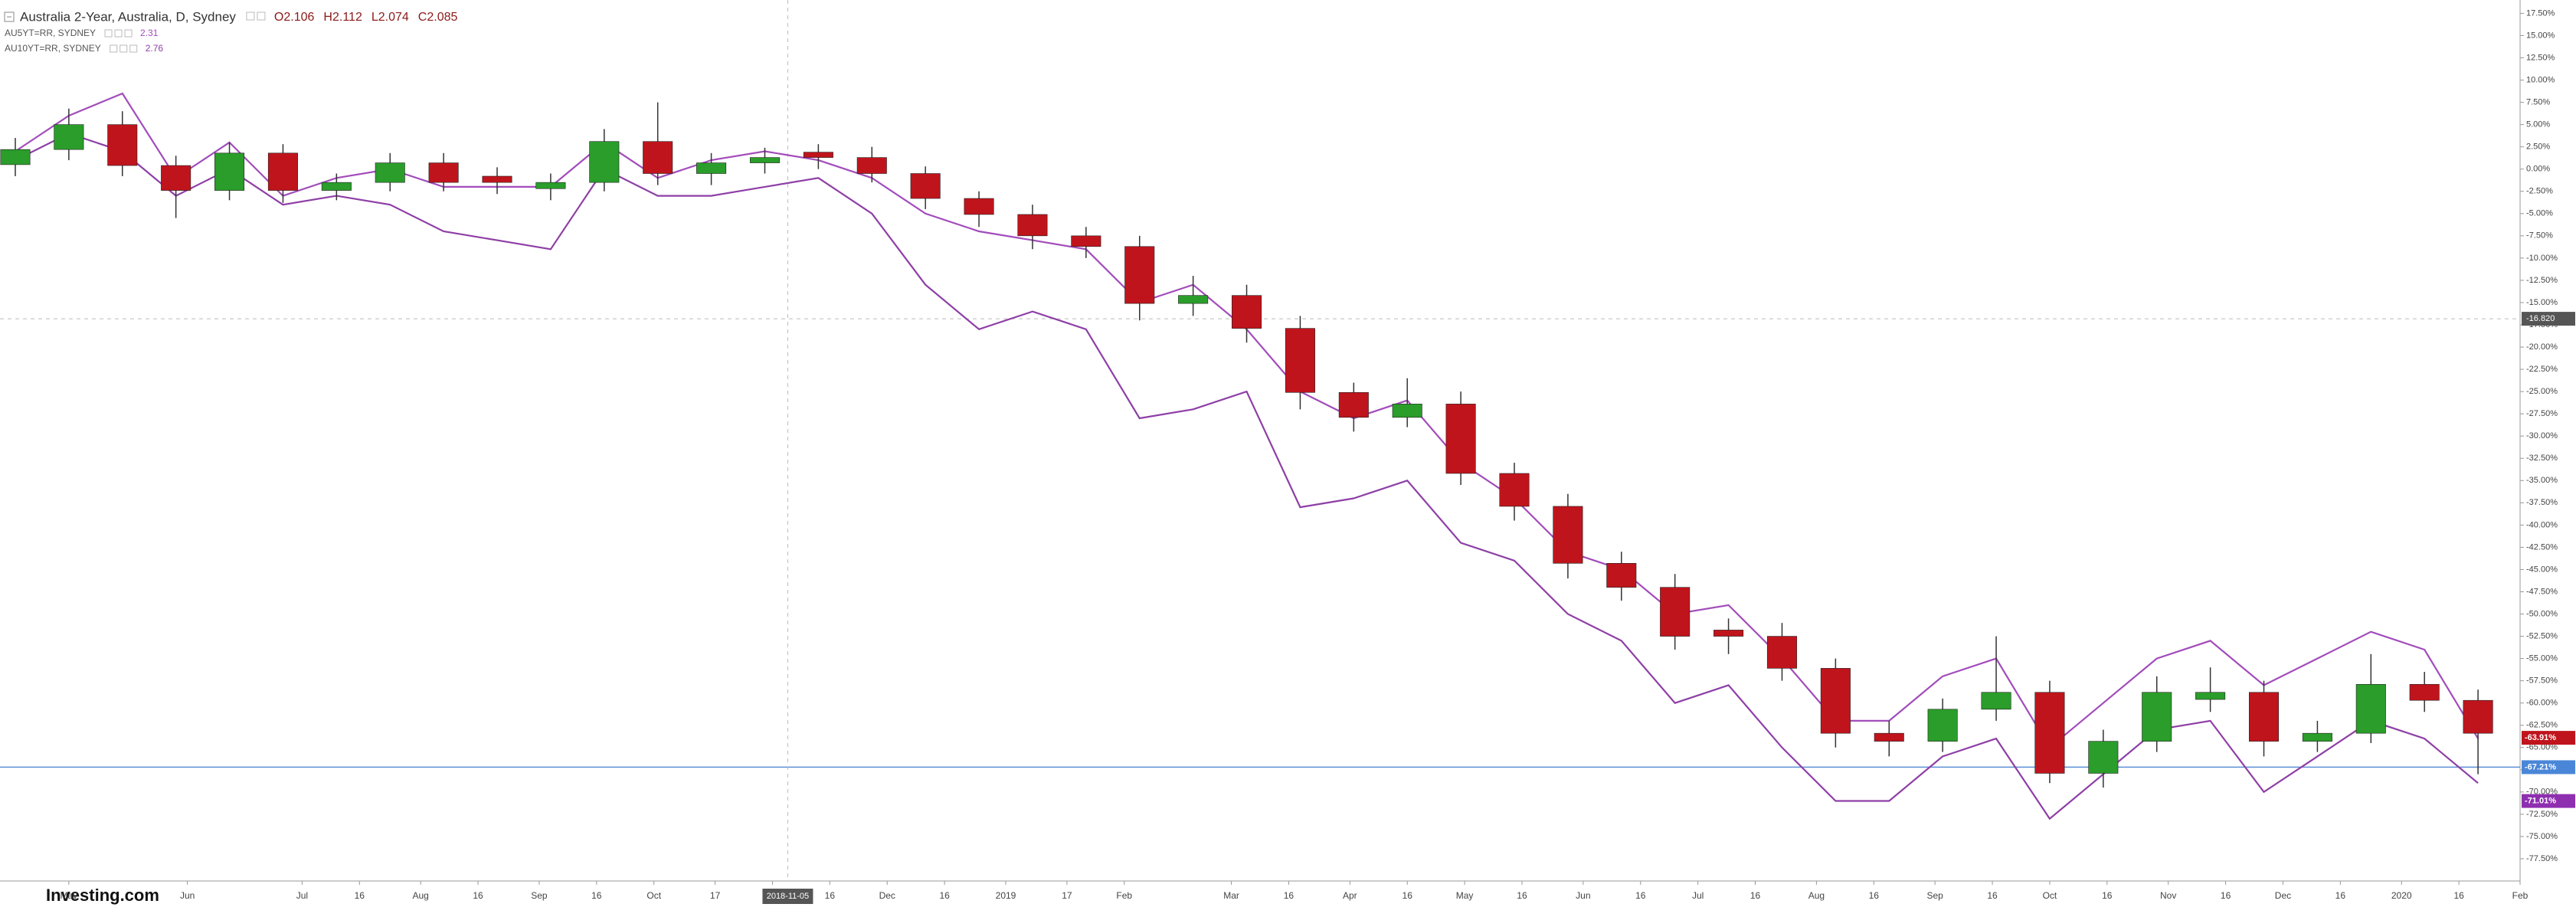 This screenshot has width=2576, height=917. Describe the element at coordinates (2540, 57) in the screenshot. I see `y-tick-label: 12.50%` at that location.